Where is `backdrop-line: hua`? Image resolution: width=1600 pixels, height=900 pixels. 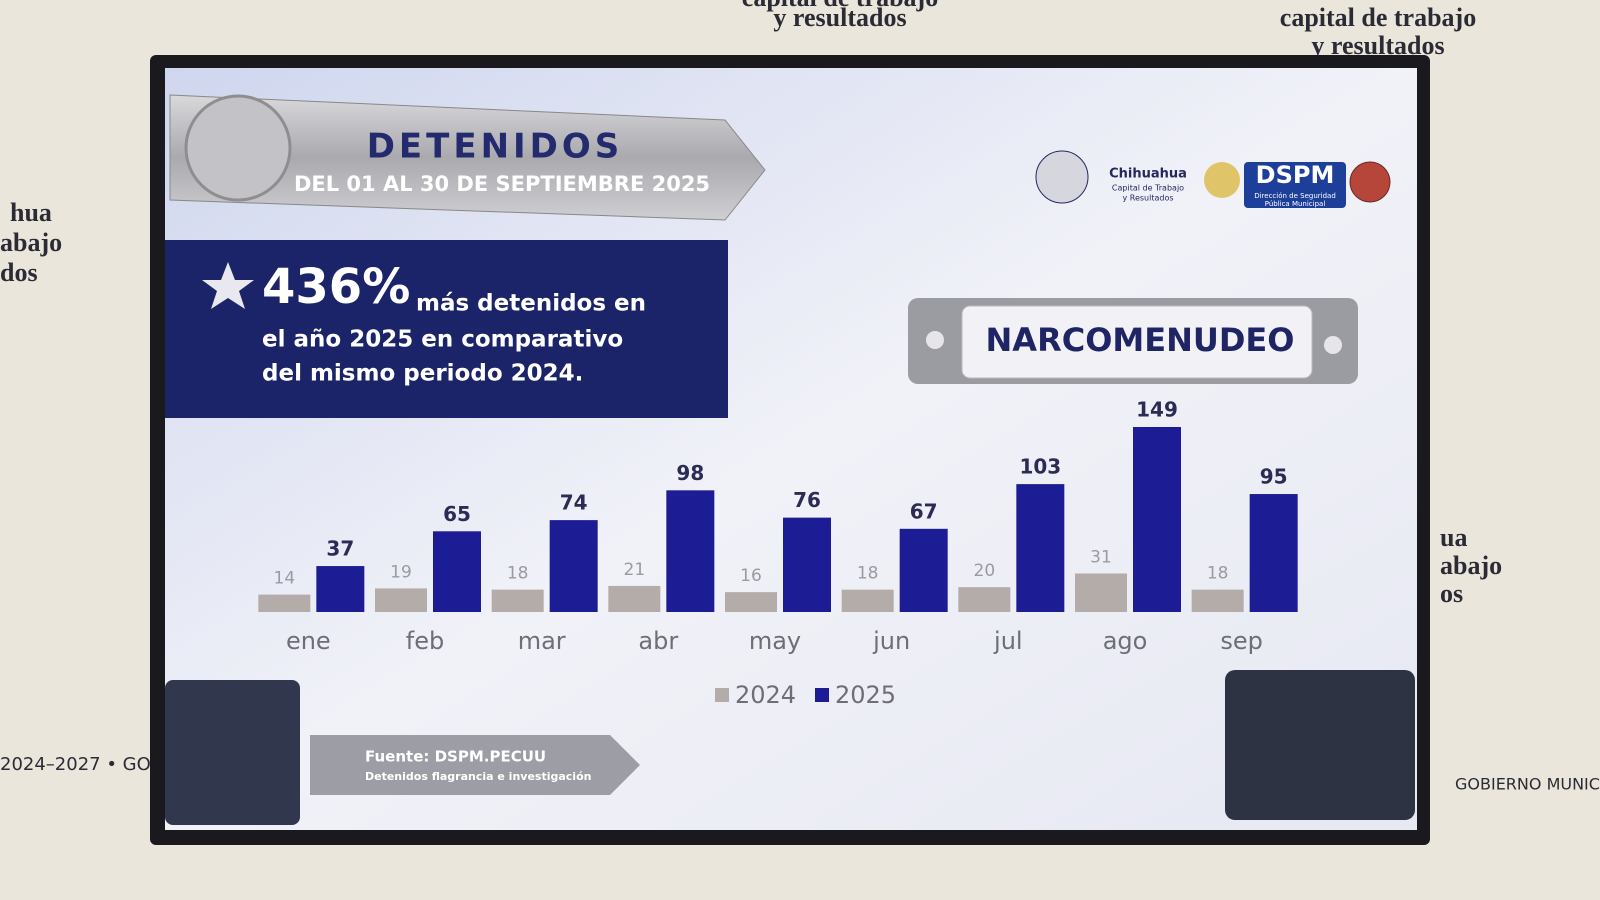 backdrop-line: hua is located at coordinates (31, 212).